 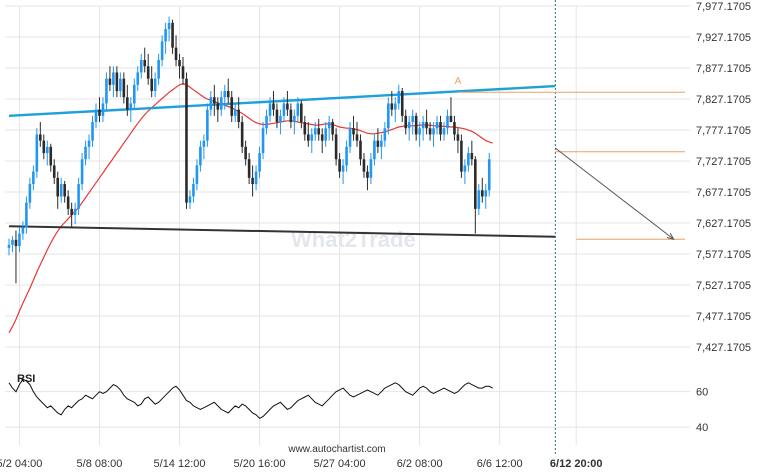 I want to click on y-tick-label: 7,677.1705, so click(x=723, y=193).